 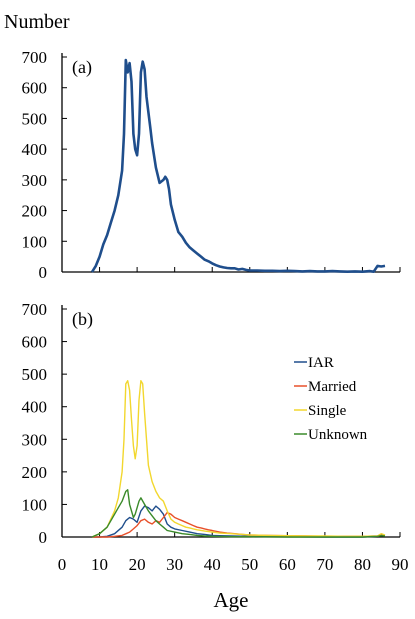 What do you see at coordinates (99, 564) in the screenshot?
I see `x-tick-label: 10` at bounding box center [99, 564].